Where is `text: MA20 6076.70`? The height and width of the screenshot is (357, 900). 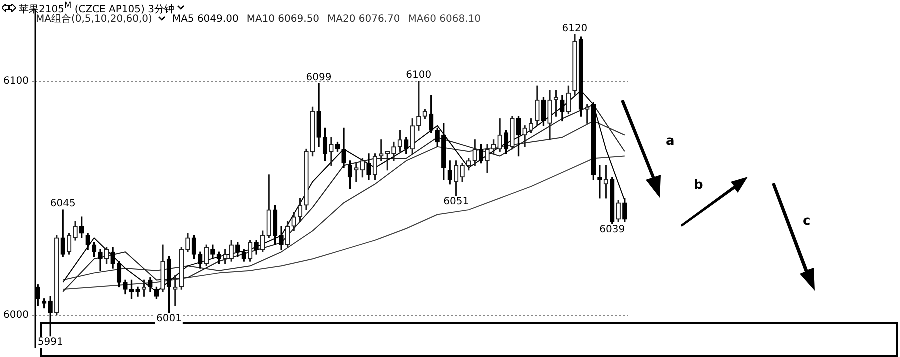
text: MA20 6076.70 is located at coordinates (364, 19).